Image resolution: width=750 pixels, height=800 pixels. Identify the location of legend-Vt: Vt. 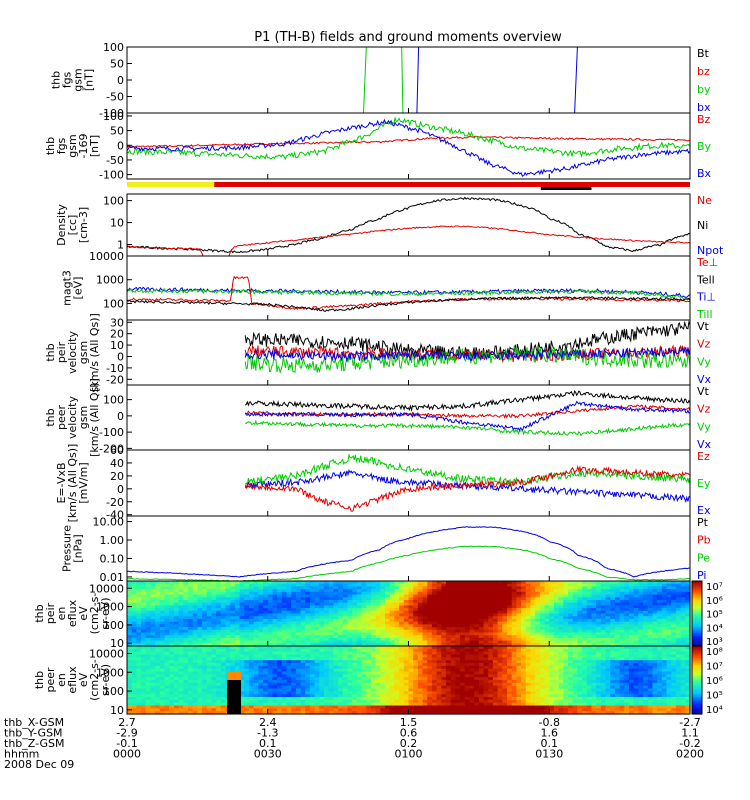
(703, 391).